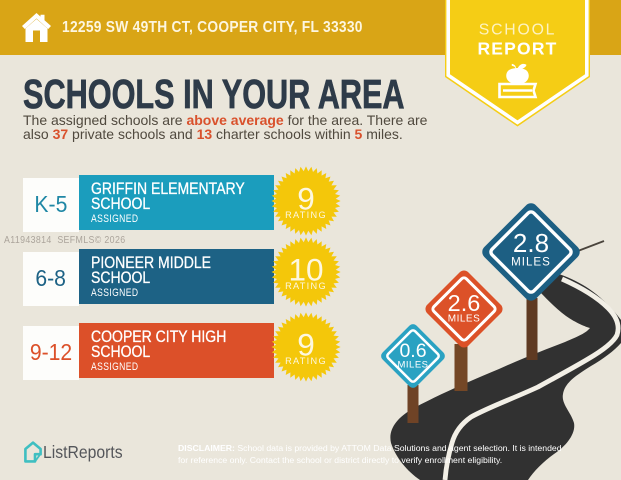  Describe the element at coordinates (531, 243) in the screenshot. I see `svg-text: 2.8` at that location.